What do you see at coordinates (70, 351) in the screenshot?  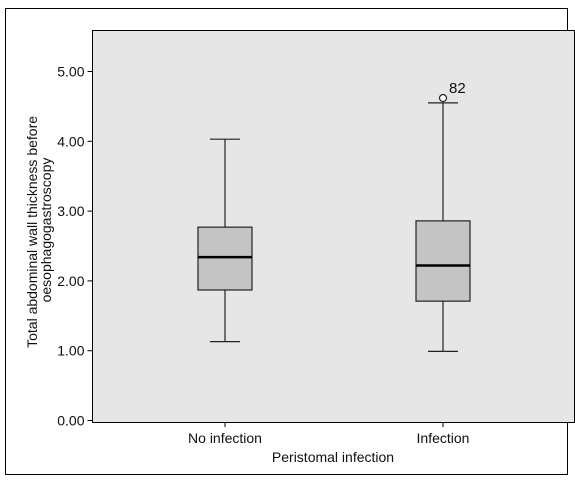 I see `y-tick-label: 1.00` at bounding box center [70, 351].